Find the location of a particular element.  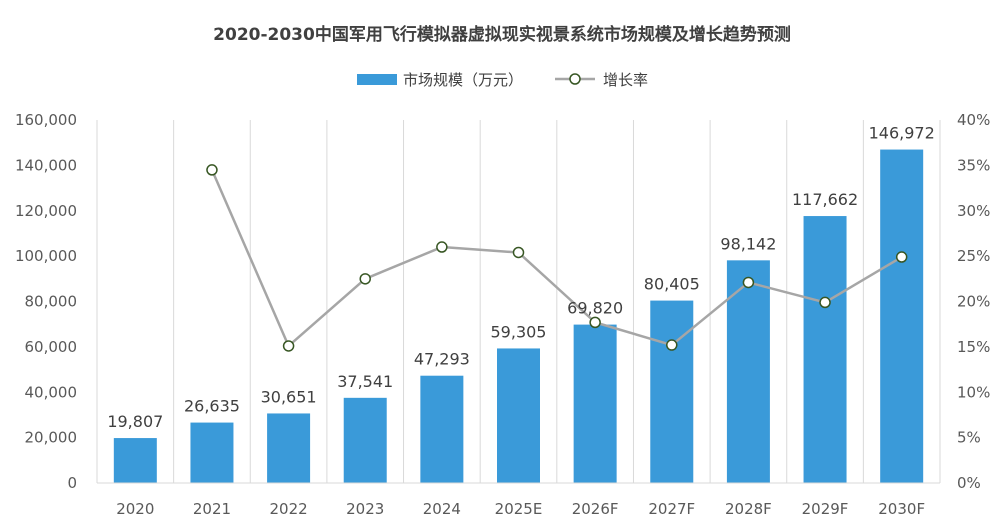

y2-tick-label: 5% is located at coordinates (969, 438).